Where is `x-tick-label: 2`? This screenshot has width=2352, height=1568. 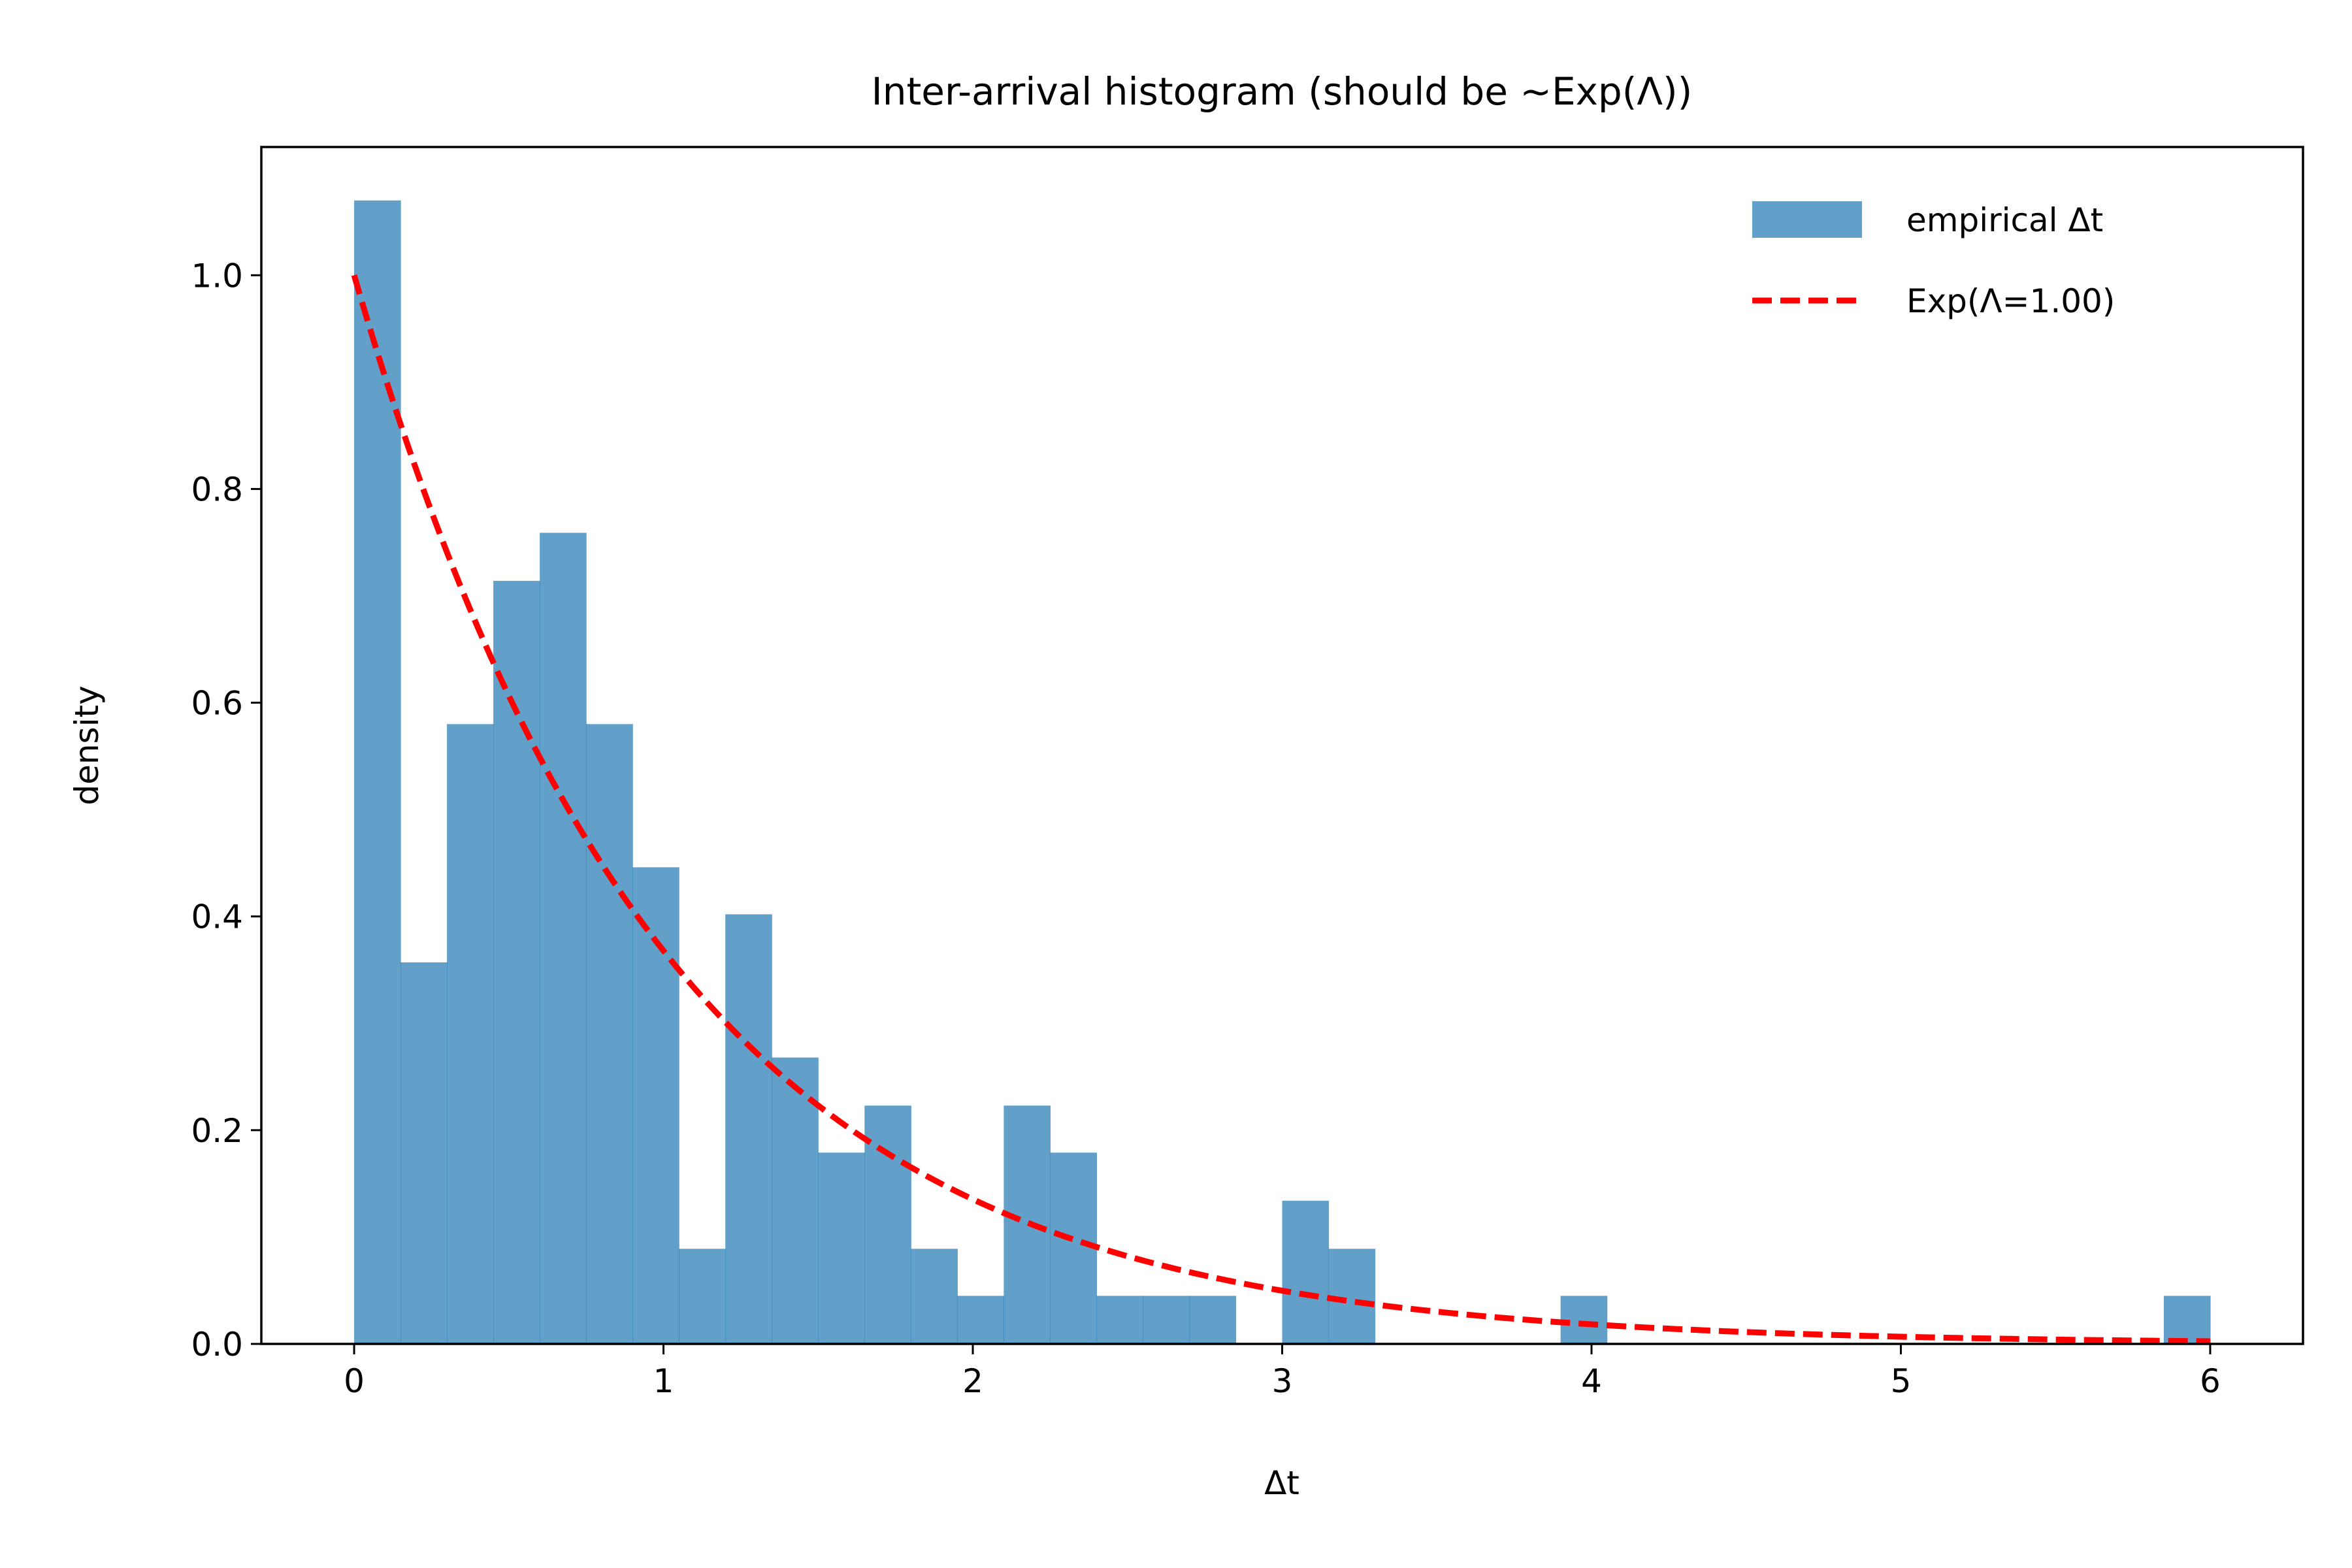 x-tick-label: 2 is located at coordinates (972, 1381).